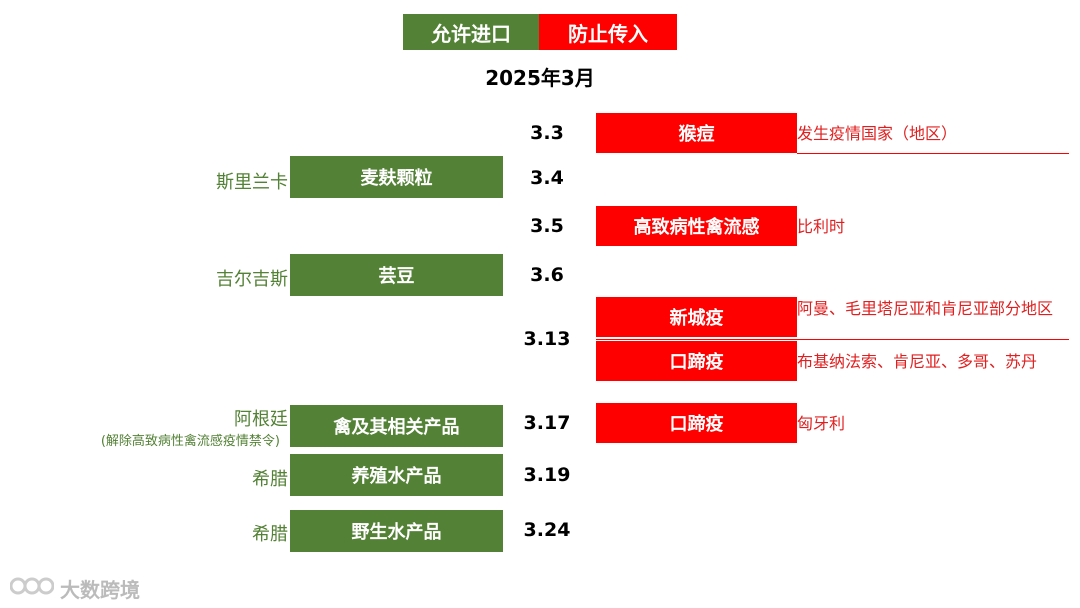 This screenshot has width=1080, height=608. I want to click on disease-region: 发生疫情国家（地区）, so click(877, 133).